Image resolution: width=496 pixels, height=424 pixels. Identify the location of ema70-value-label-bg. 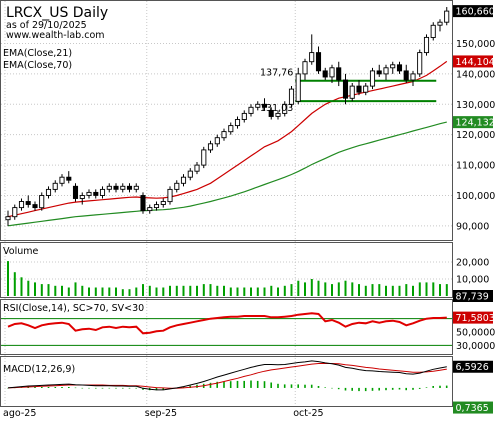
(473, 122).